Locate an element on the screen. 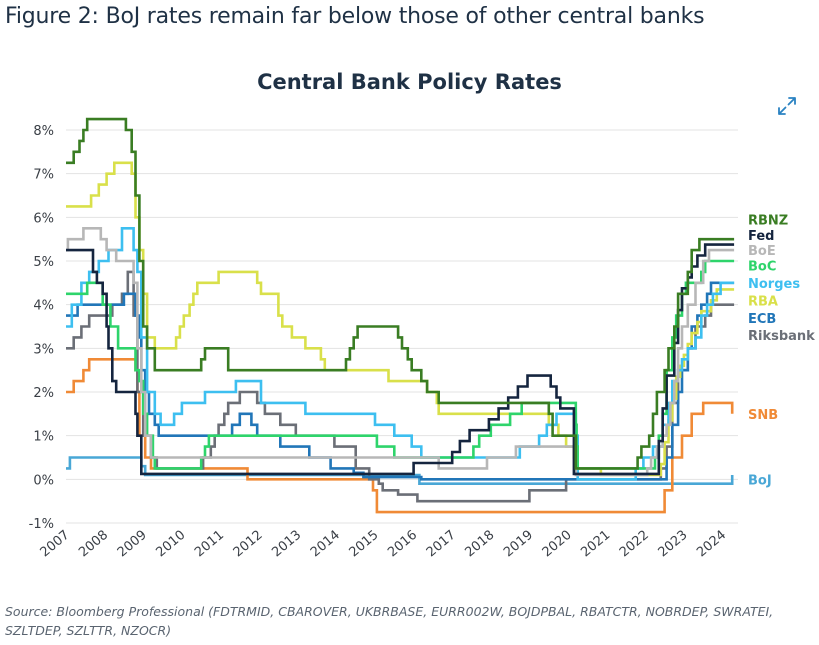  y-tick-label: 3% is located at coordinates (43, 349).